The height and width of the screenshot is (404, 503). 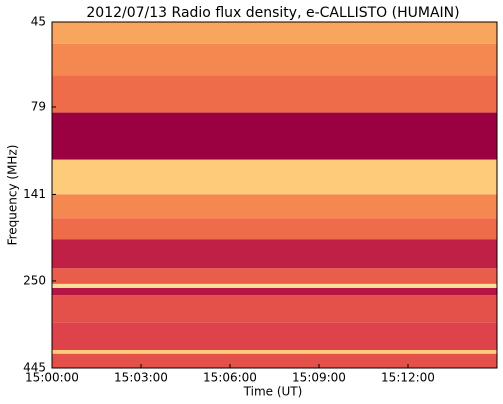 I want to click on x-tick-label: 15:00:00, so click(x=52, y=378).